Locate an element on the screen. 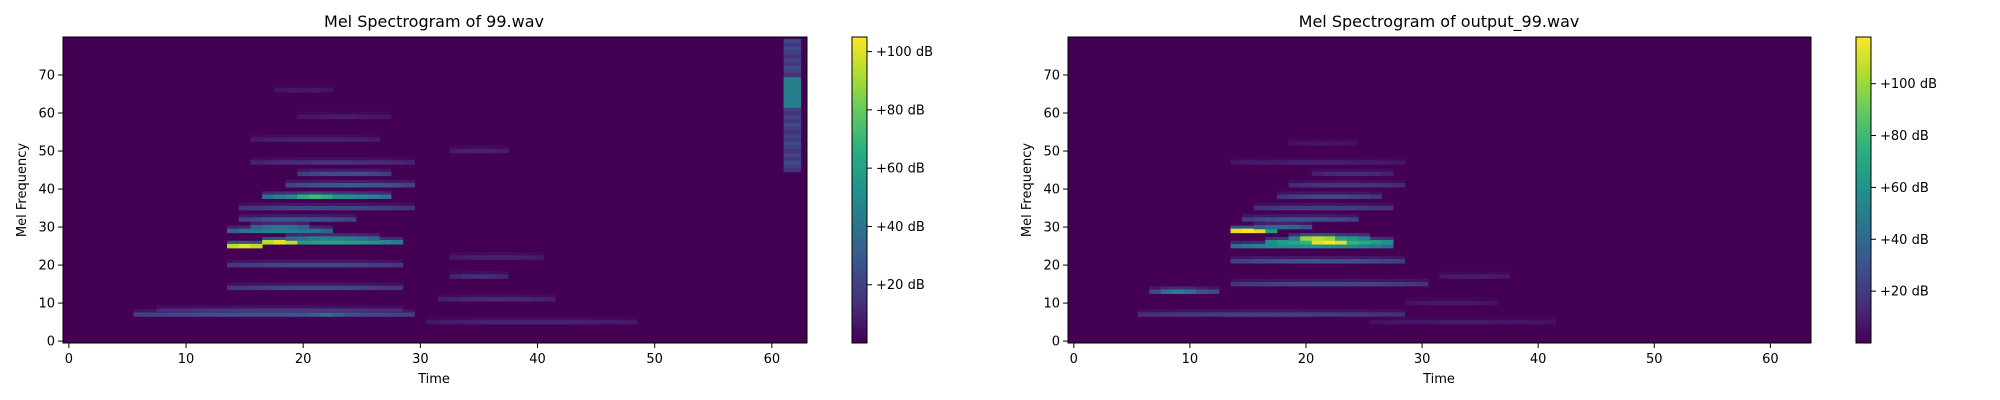 Image resolution: width=2000 pixels, height=400 pixels. x-tick-label: 0 is located at coordinates (69, 359).